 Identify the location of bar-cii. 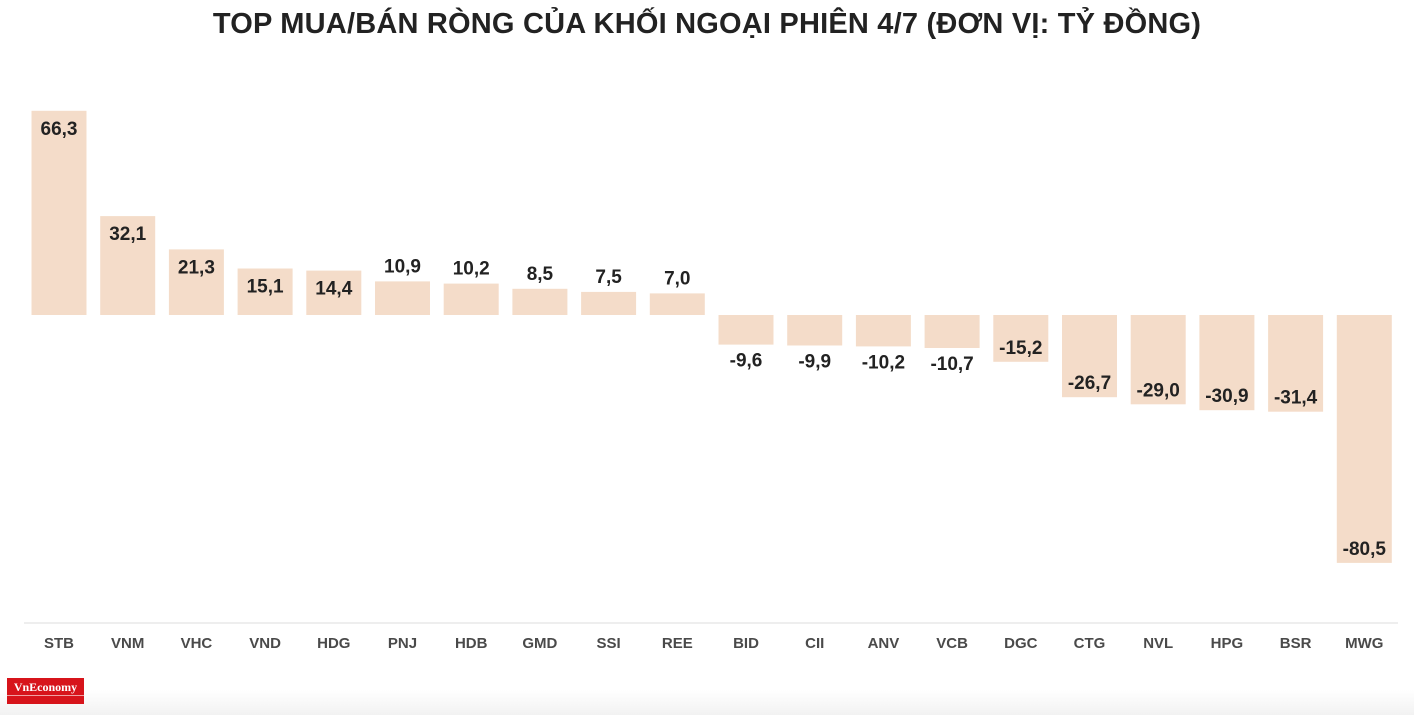
(815, 330).